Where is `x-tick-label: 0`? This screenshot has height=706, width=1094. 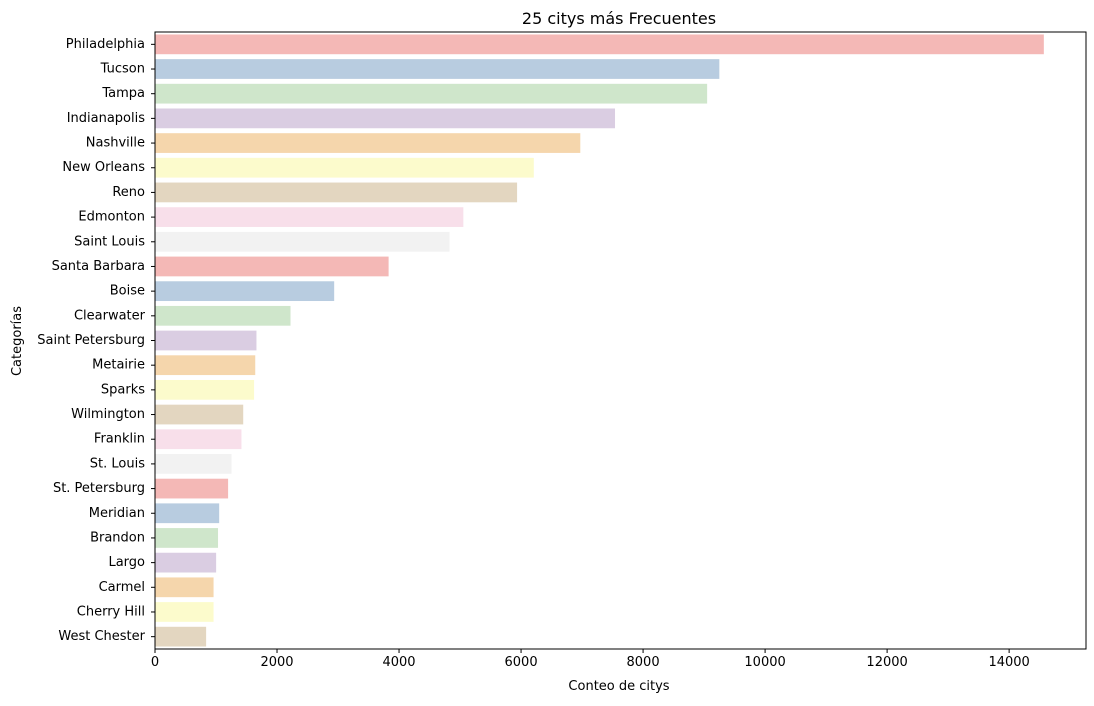 x-tick-label: 0 is located at coordinates (155, 662).